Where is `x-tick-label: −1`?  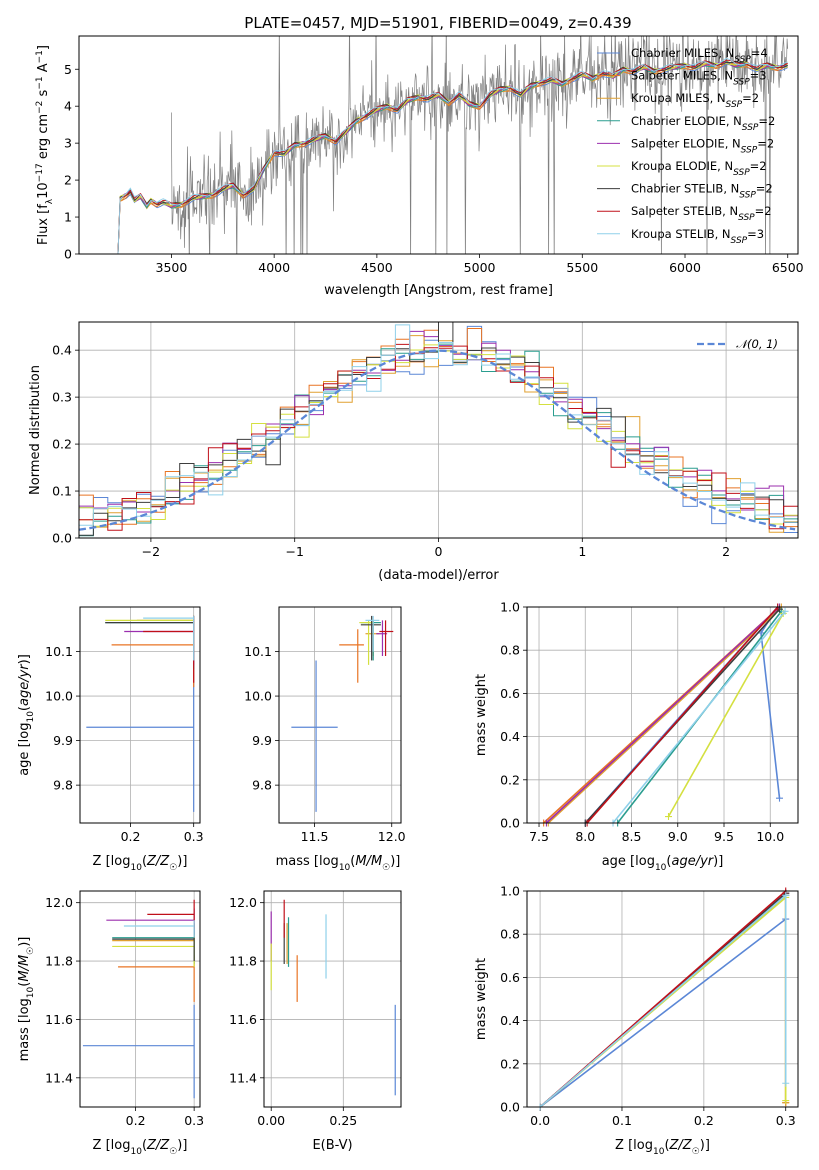 x-tick-label: −1 is located at coordinates (294, 551).